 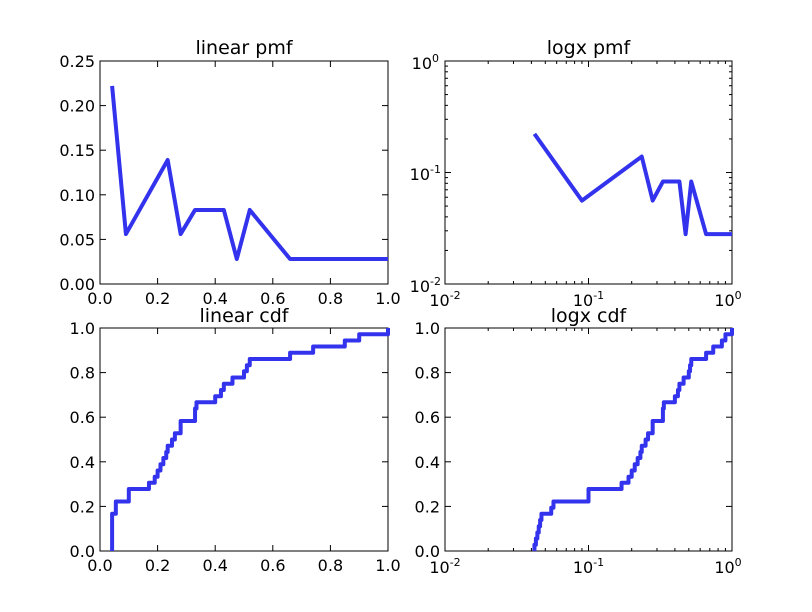 I want to click on y-tick-label: 10⁻², so click(x=425, y=285).